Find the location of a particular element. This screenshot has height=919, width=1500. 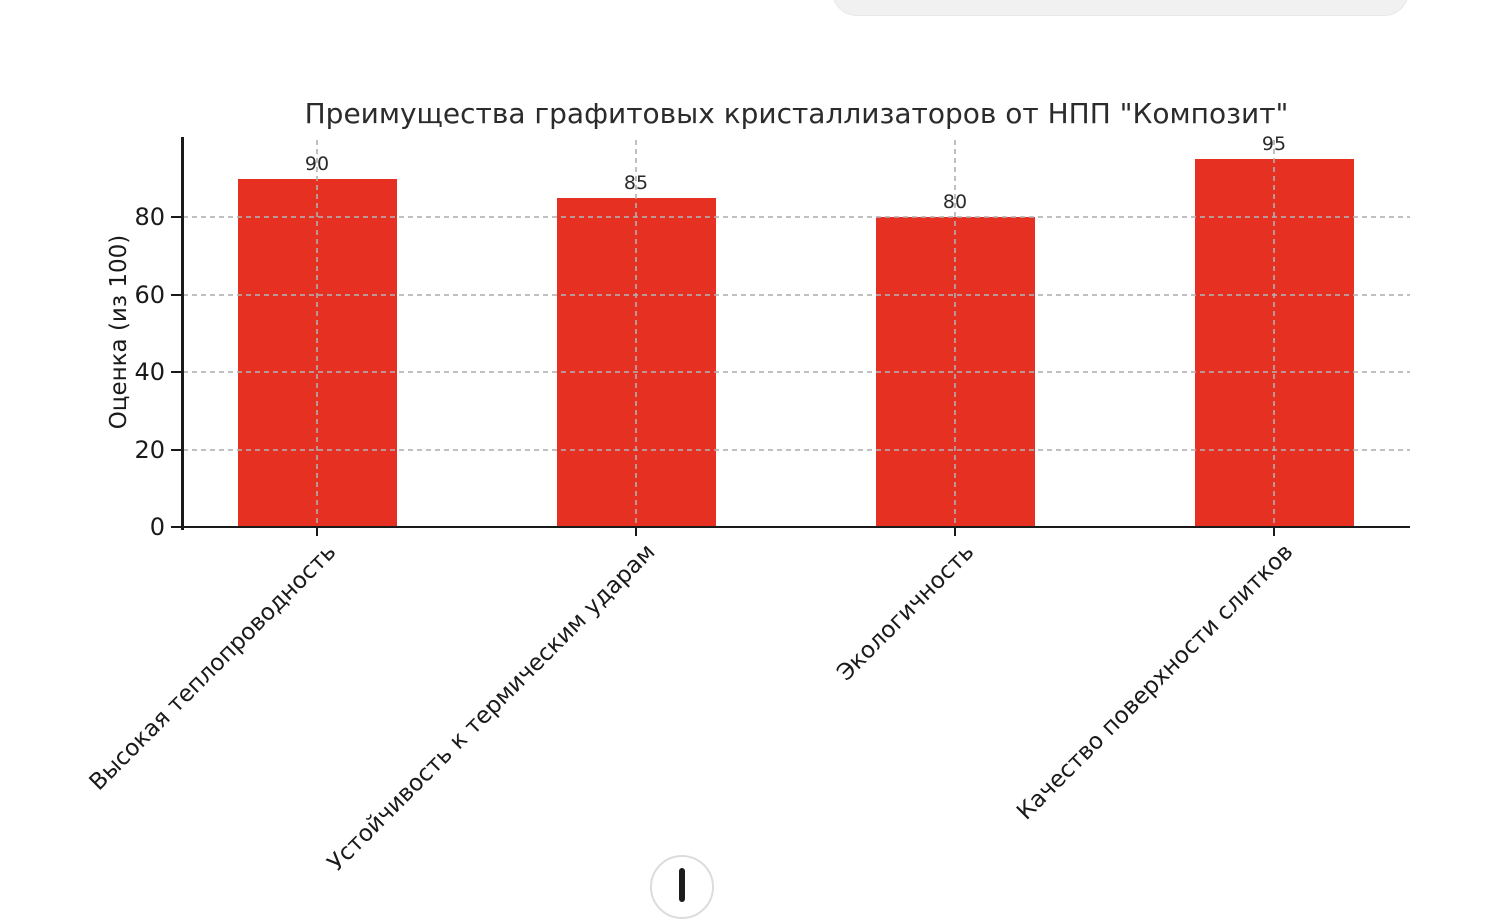

y-axis-line is located at coordinates (182, 333).